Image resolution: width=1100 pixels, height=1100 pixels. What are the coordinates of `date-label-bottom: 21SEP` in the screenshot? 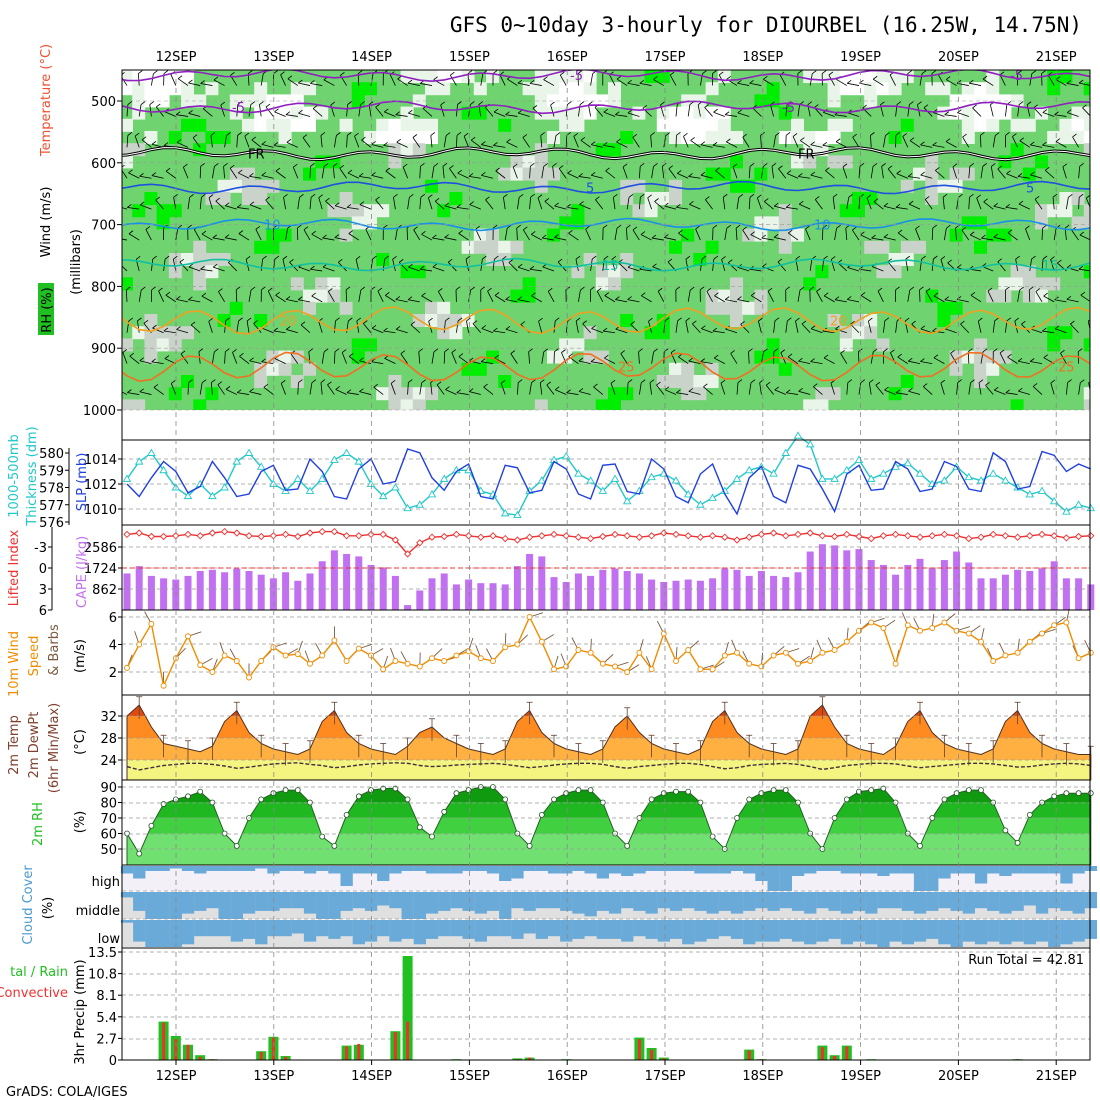 It's located at (1056, 1076).